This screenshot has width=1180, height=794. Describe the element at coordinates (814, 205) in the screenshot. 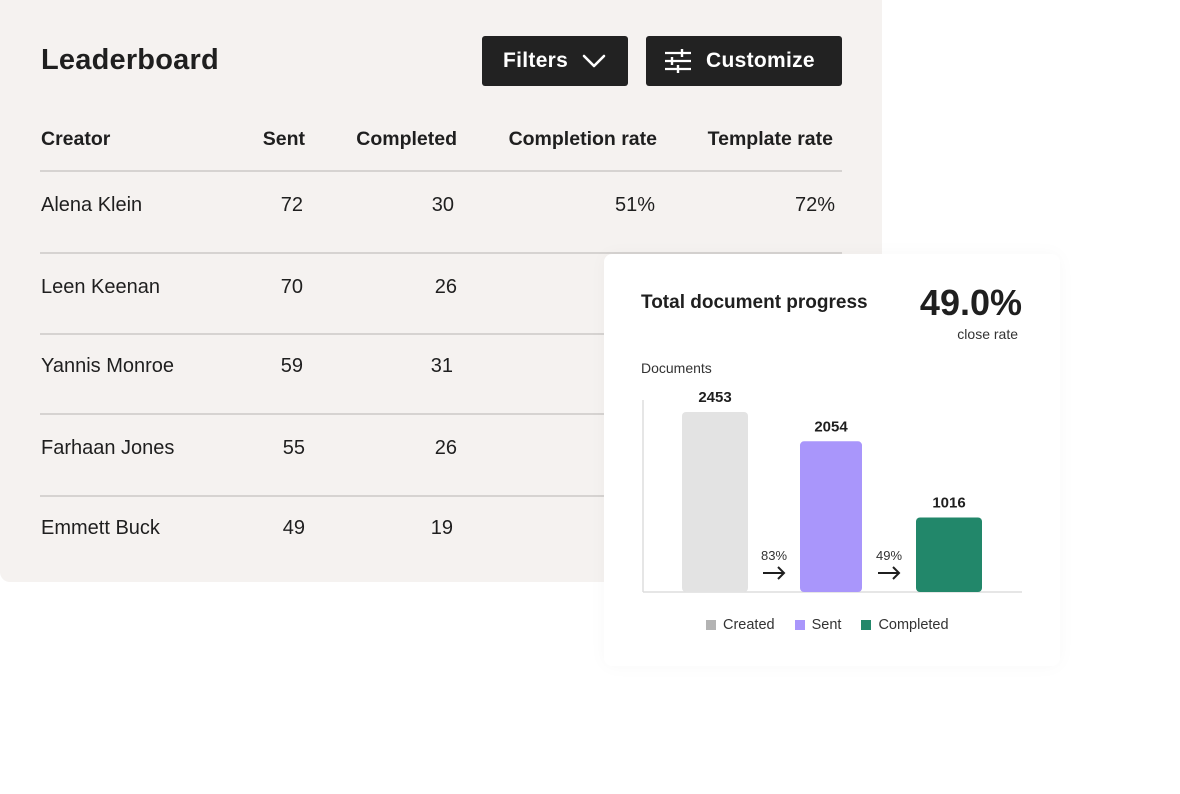

I see `template-rate: 72%` at that location.